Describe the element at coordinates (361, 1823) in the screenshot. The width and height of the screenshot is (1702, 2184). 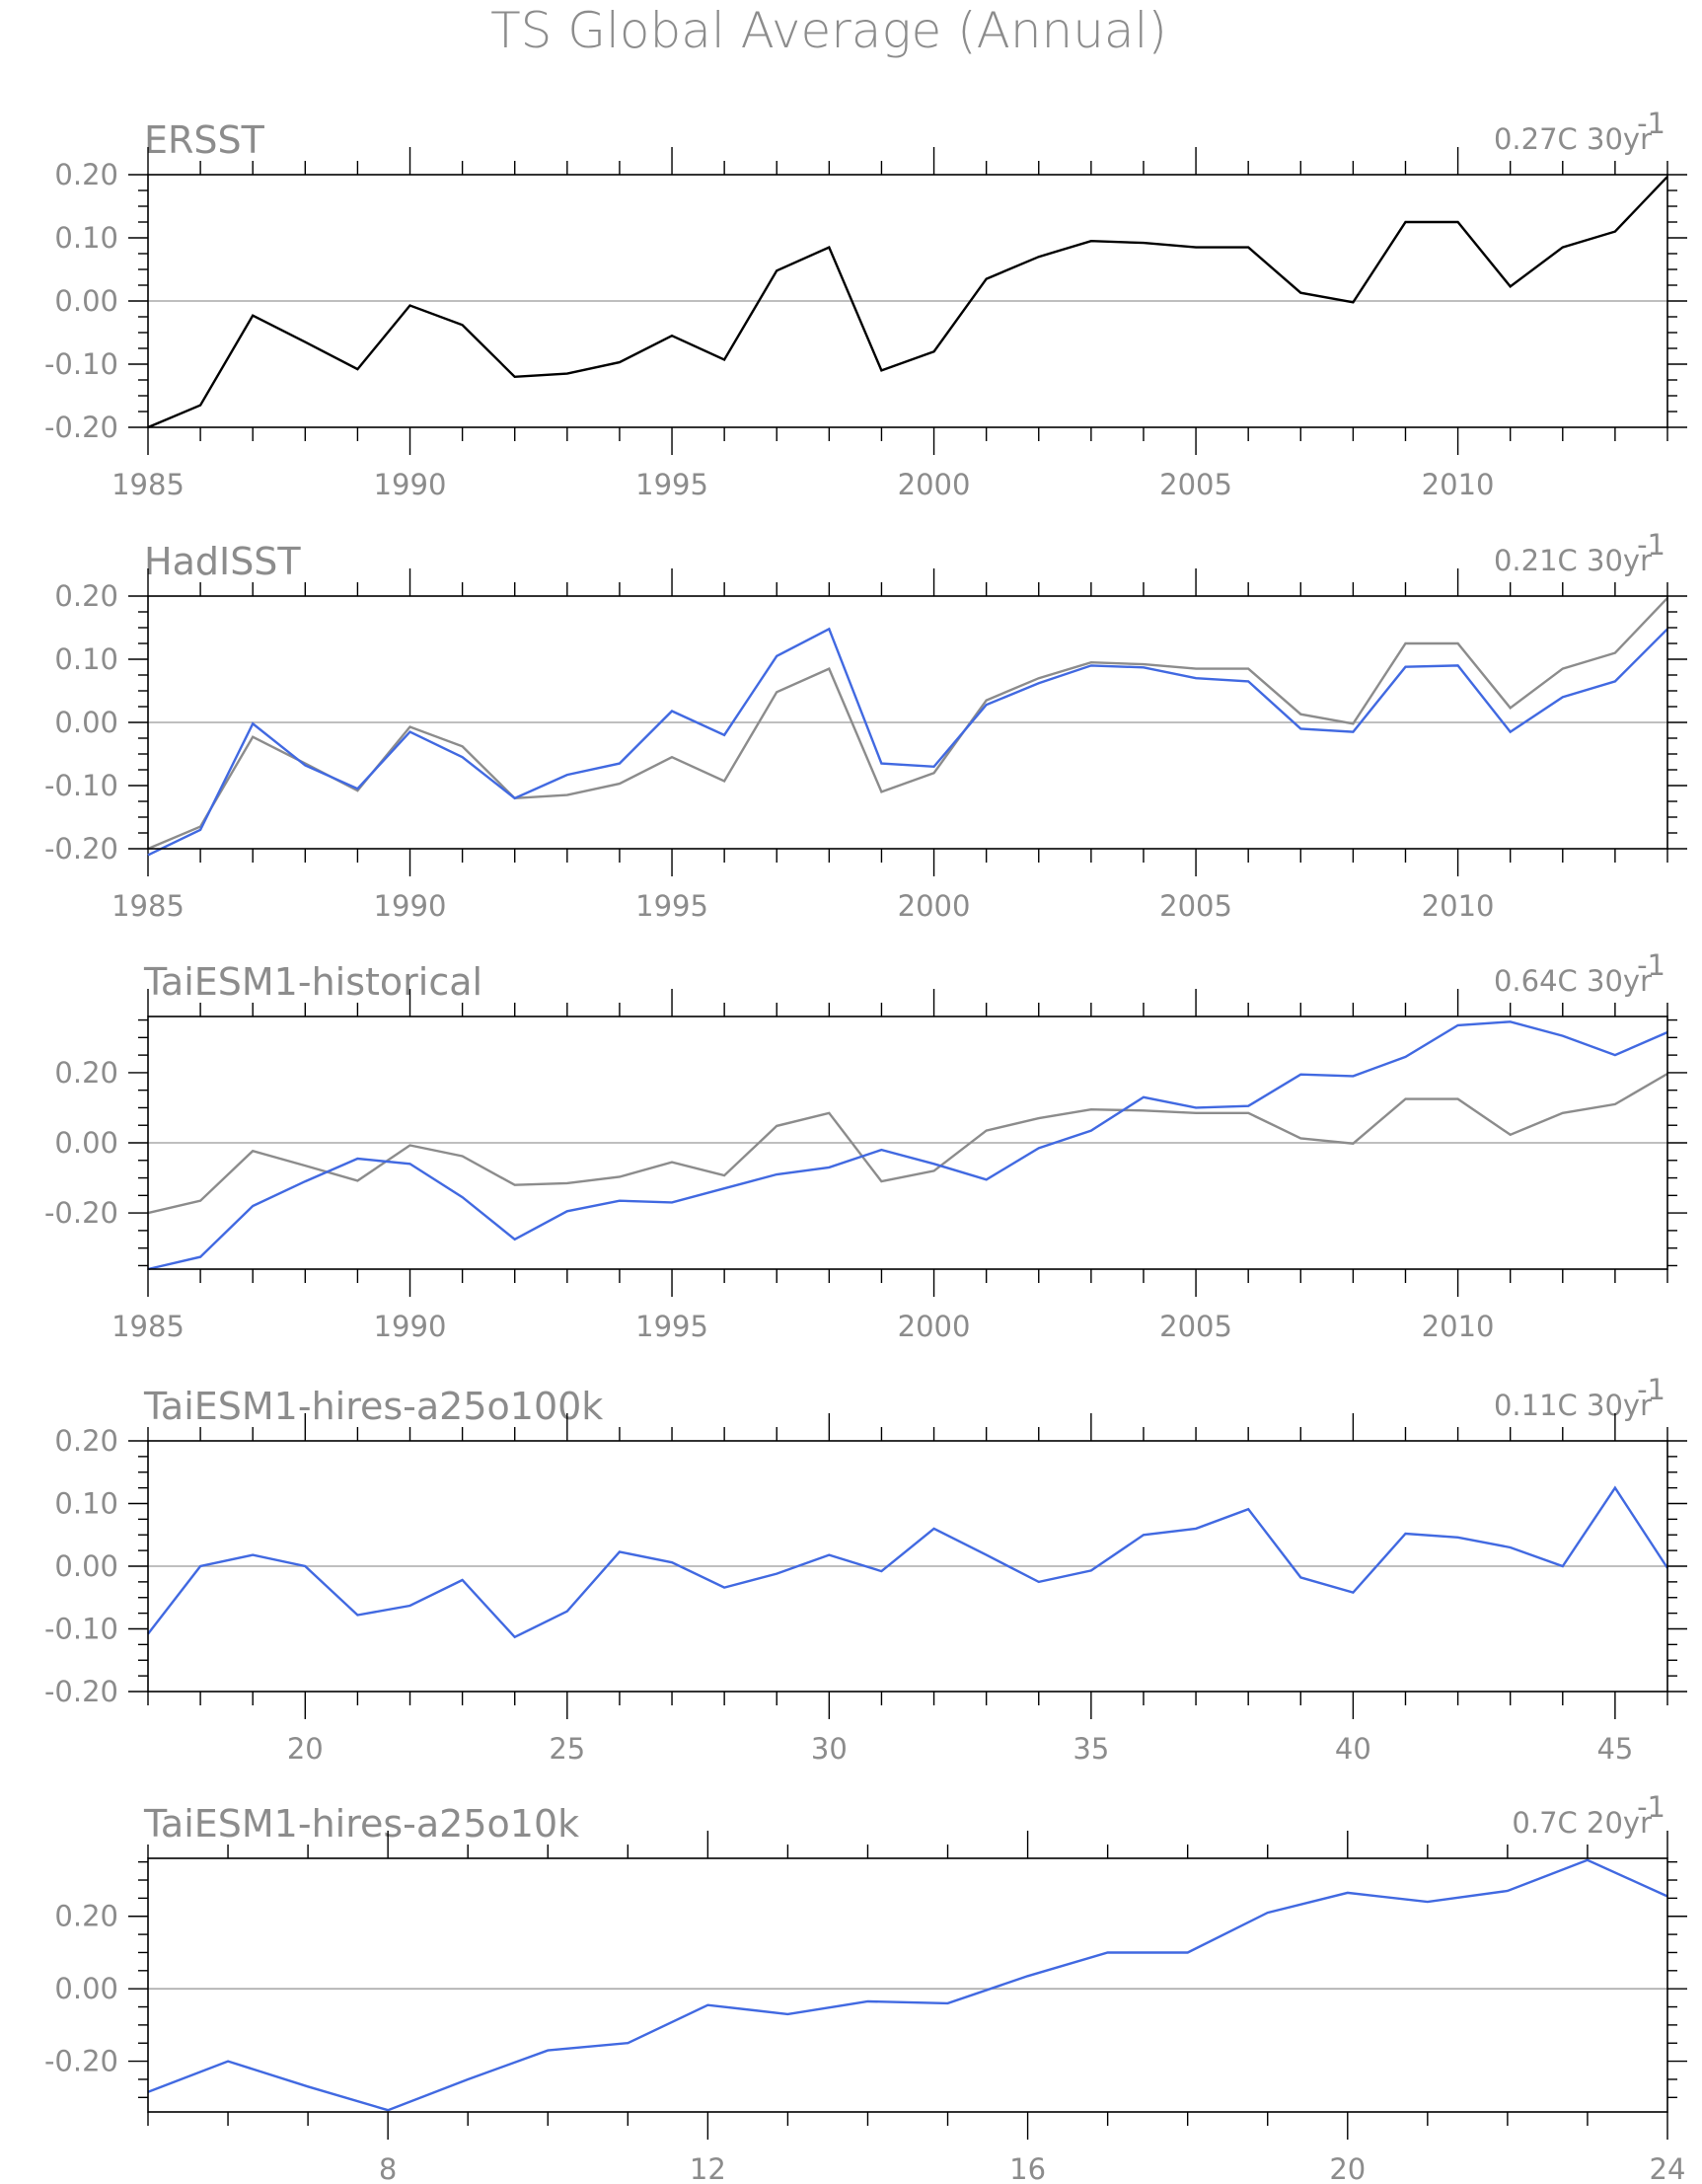
I see `panel-title: TaiESM1-hires-a25o10k` at that location.